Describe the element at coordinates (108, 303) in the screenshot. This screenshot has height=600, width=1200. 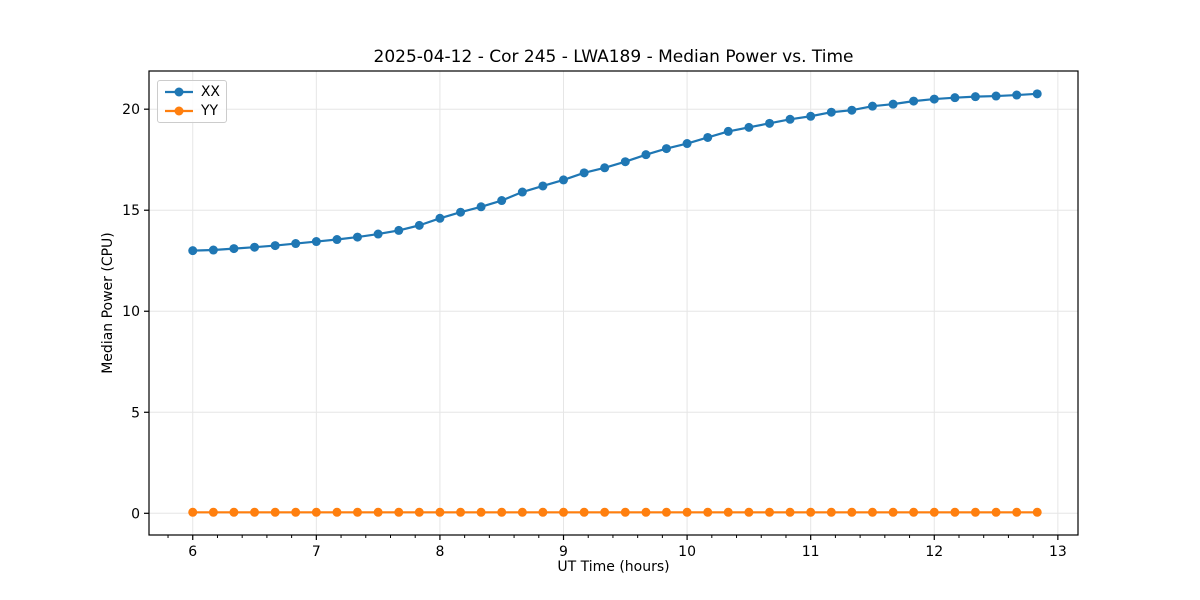
I see `y-axis-label-text: Median Power (CPU)` at that location.